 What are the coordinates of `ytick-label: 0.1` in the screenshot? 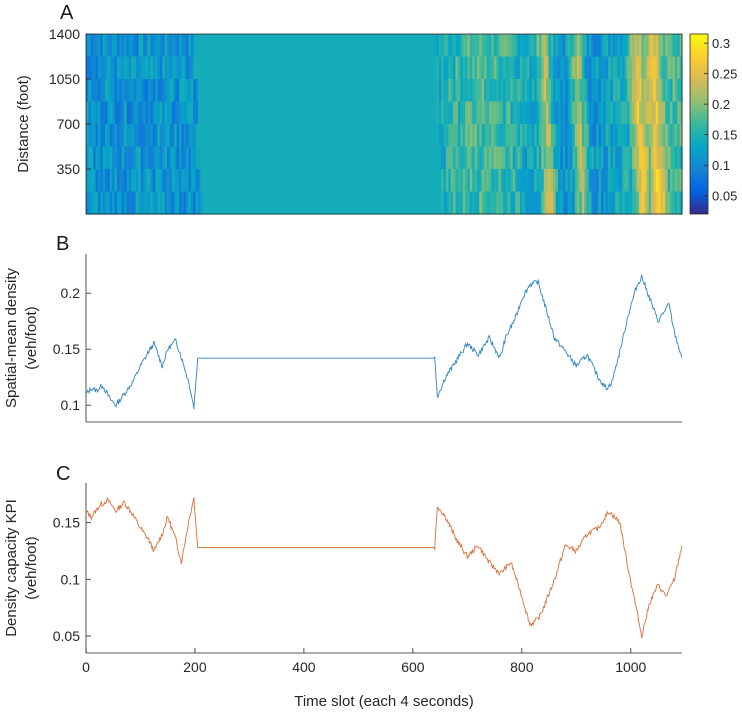 It's located at (71, 405).